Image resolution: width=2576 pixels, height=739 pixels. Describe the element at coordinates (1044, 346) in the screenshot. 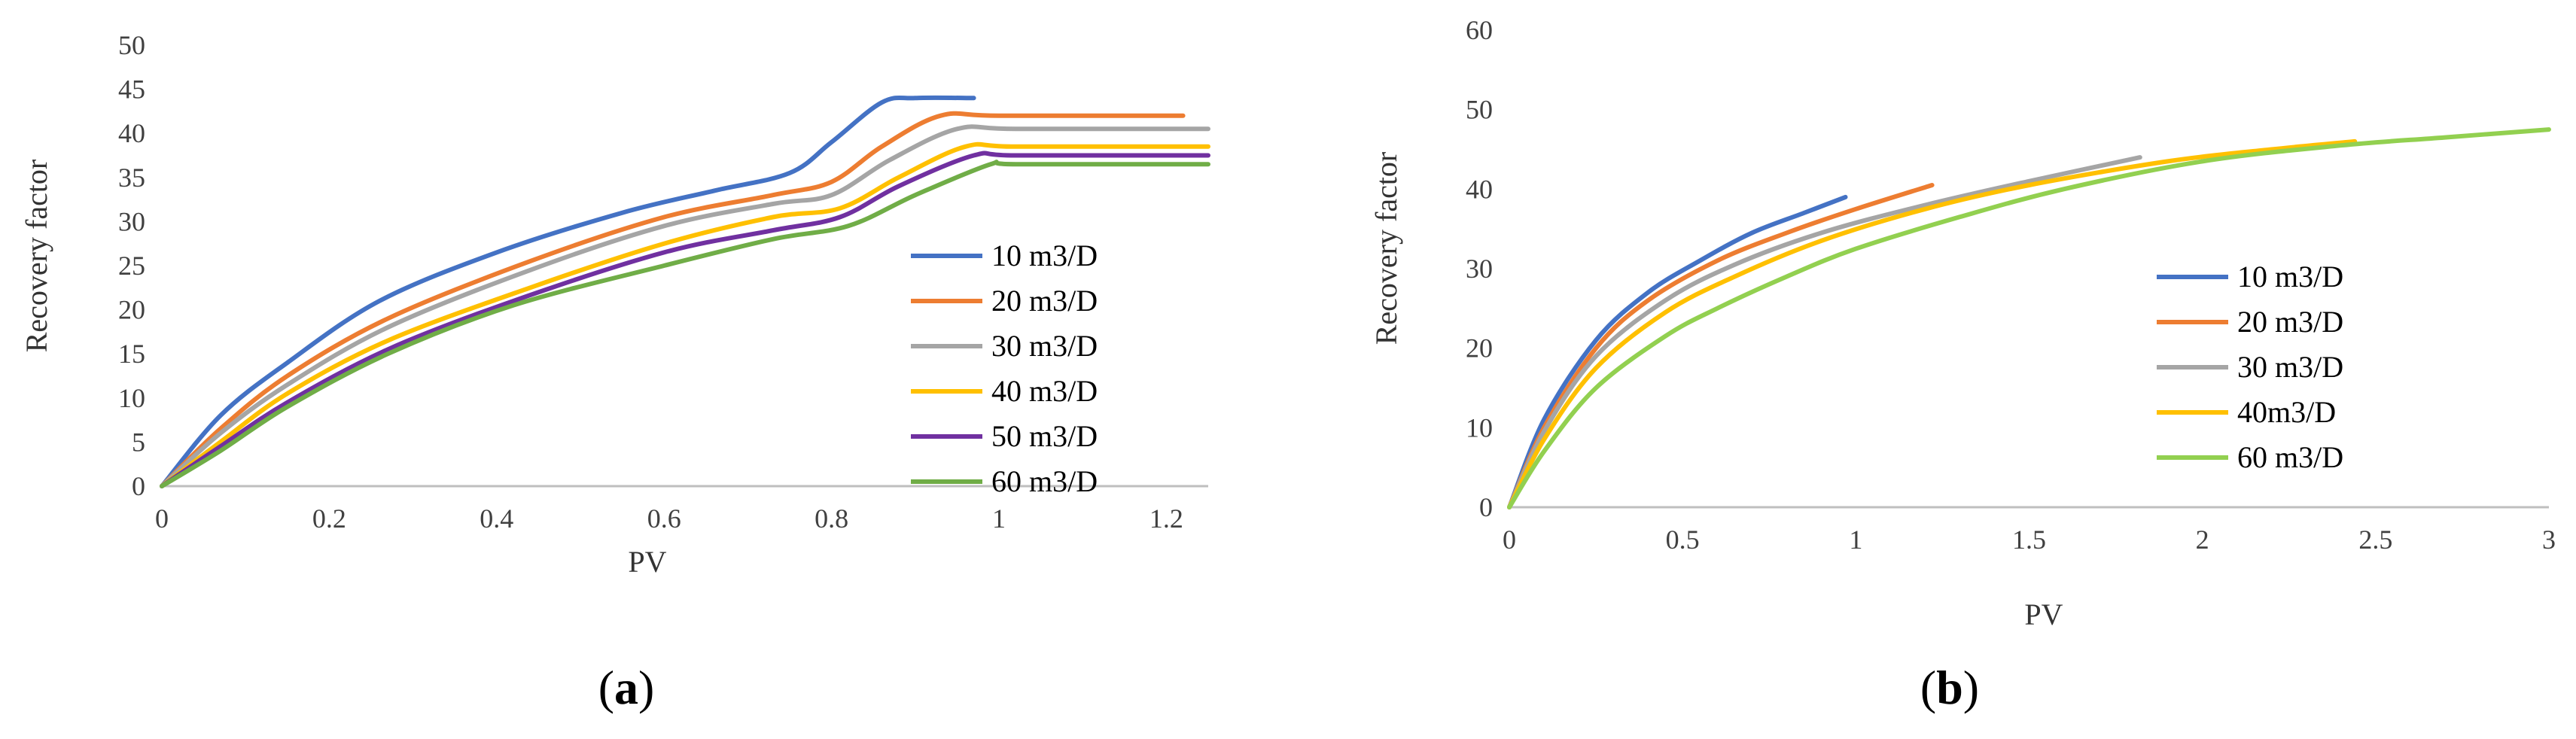

I see `chart-a-legend-label: 30 m3/D` at that location.